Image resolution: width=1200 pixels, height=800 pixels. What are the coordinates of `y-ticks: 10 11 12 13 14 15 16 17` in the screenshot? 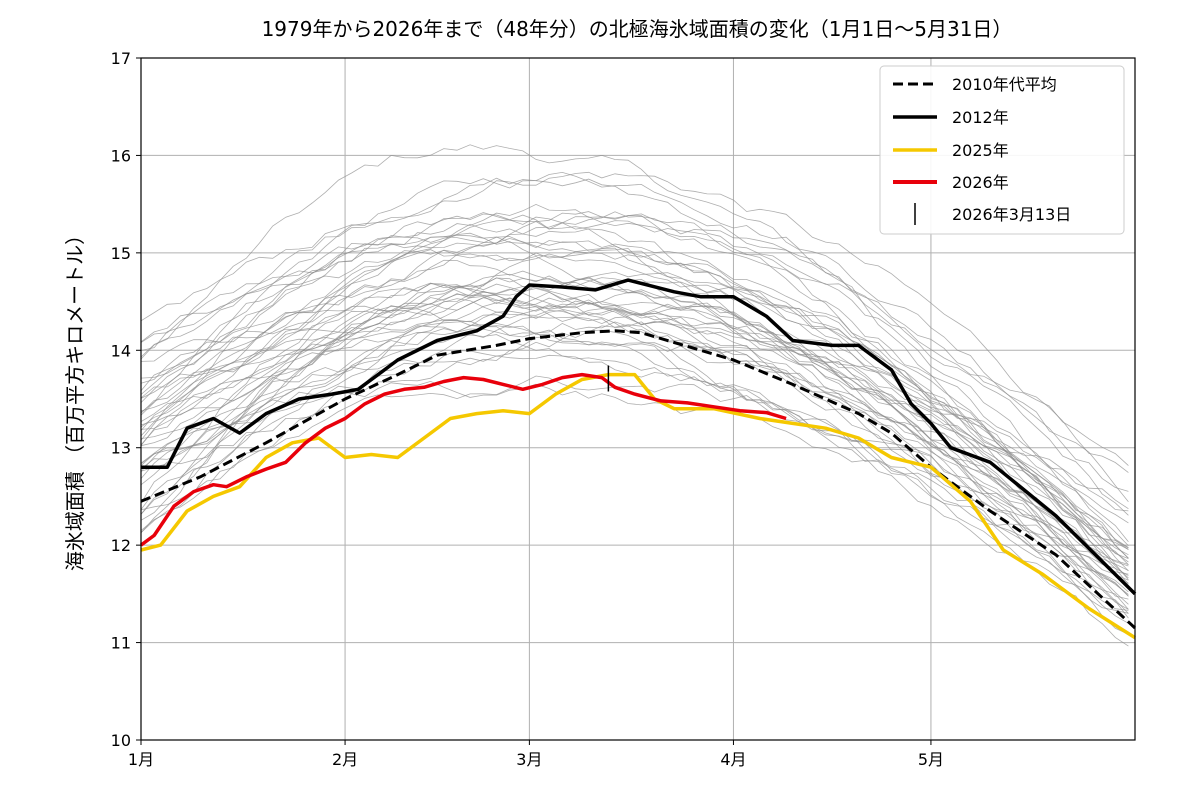 It's located at (126, 399).